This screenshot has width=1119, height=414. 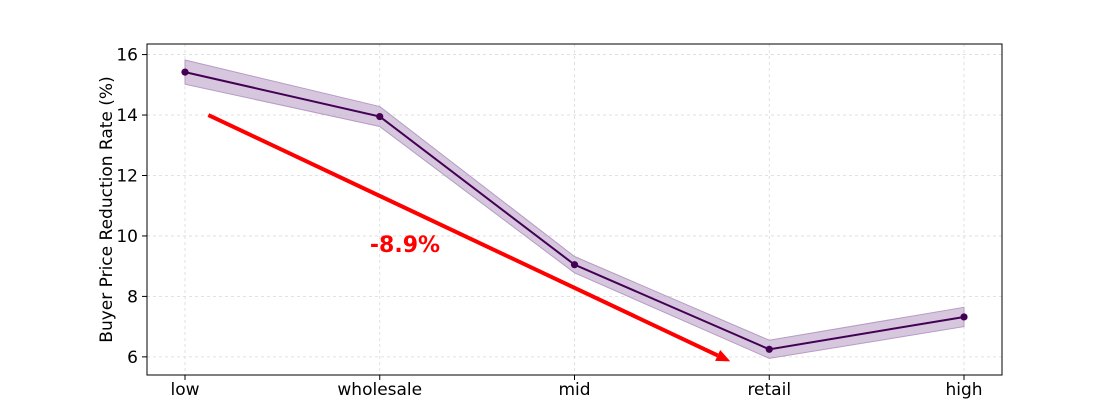 What do you see at coordinates (379, 390) in the screenshot?
I see `x-tick-label-wholesale: wholesale` at bounding box center [379, 390].